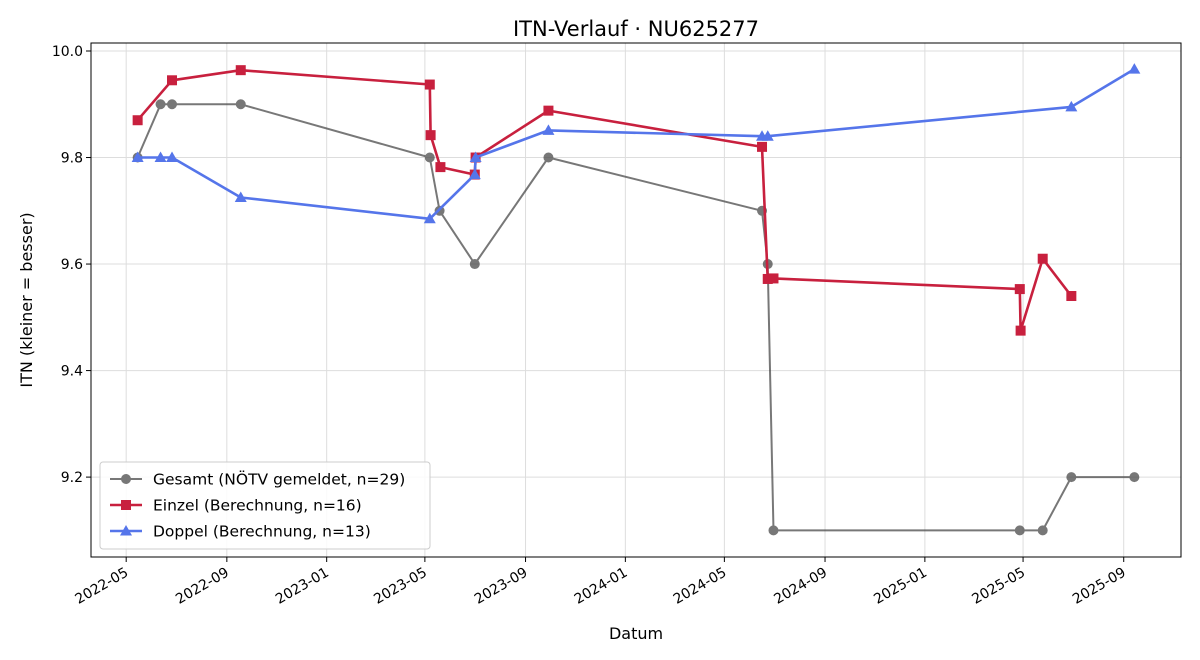 This screenshot has height=660, width=1200. What do you see at coordinates (67, 52) in the screenshot?
I see `y-tick-label: 10.0` at bounding box center [67, 52].